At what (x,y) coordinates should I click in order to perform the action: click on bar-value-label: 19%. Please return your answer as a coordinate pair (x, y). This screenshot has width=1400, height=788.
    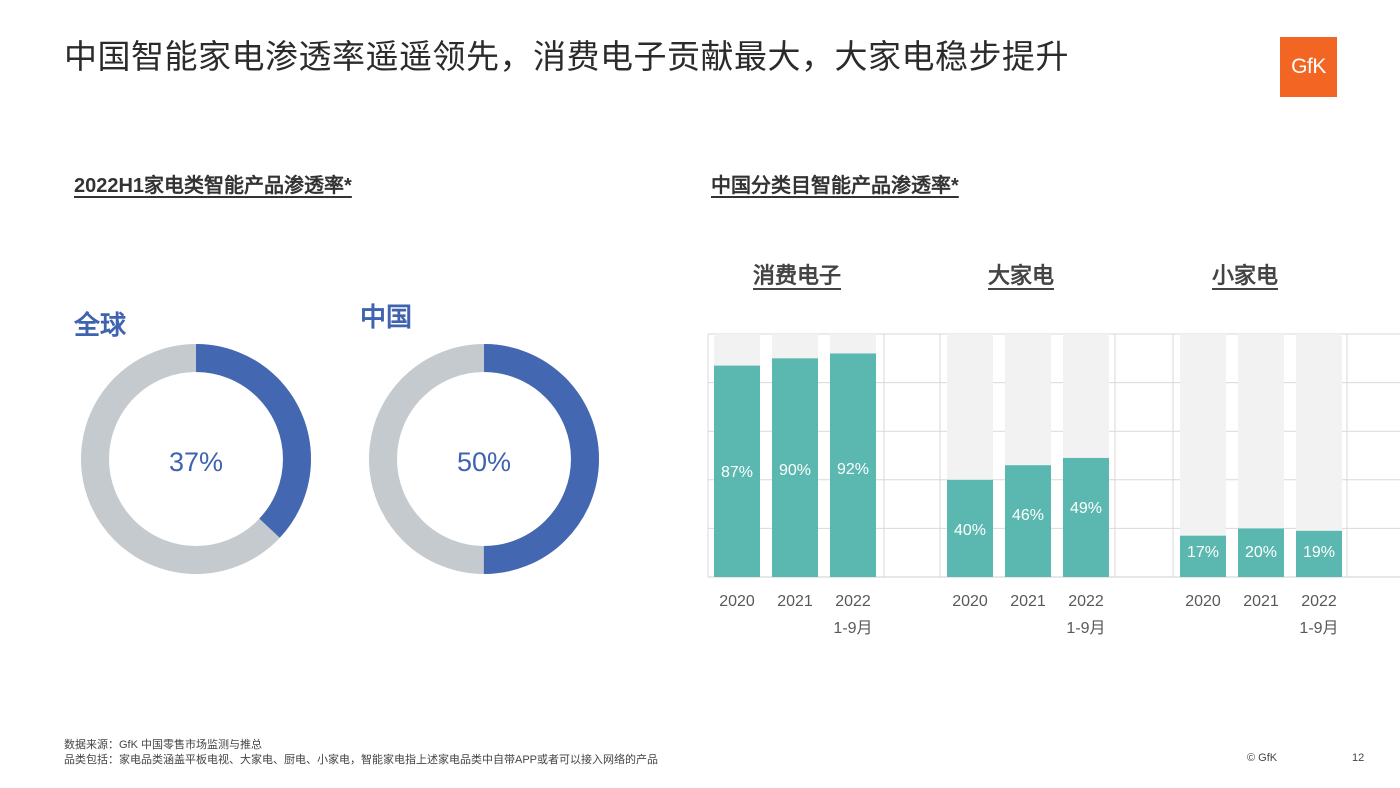
    Looking at the image, I should click on (1319, 552).